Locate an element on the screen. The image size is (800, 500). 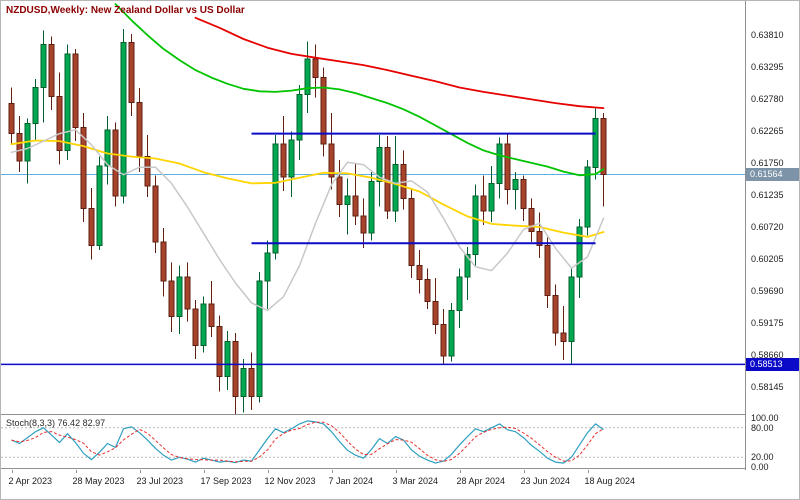
stochastic-indicator-label: Stoch(8,3,3) 76.42 82.97 is located at coordinates (55, 423).